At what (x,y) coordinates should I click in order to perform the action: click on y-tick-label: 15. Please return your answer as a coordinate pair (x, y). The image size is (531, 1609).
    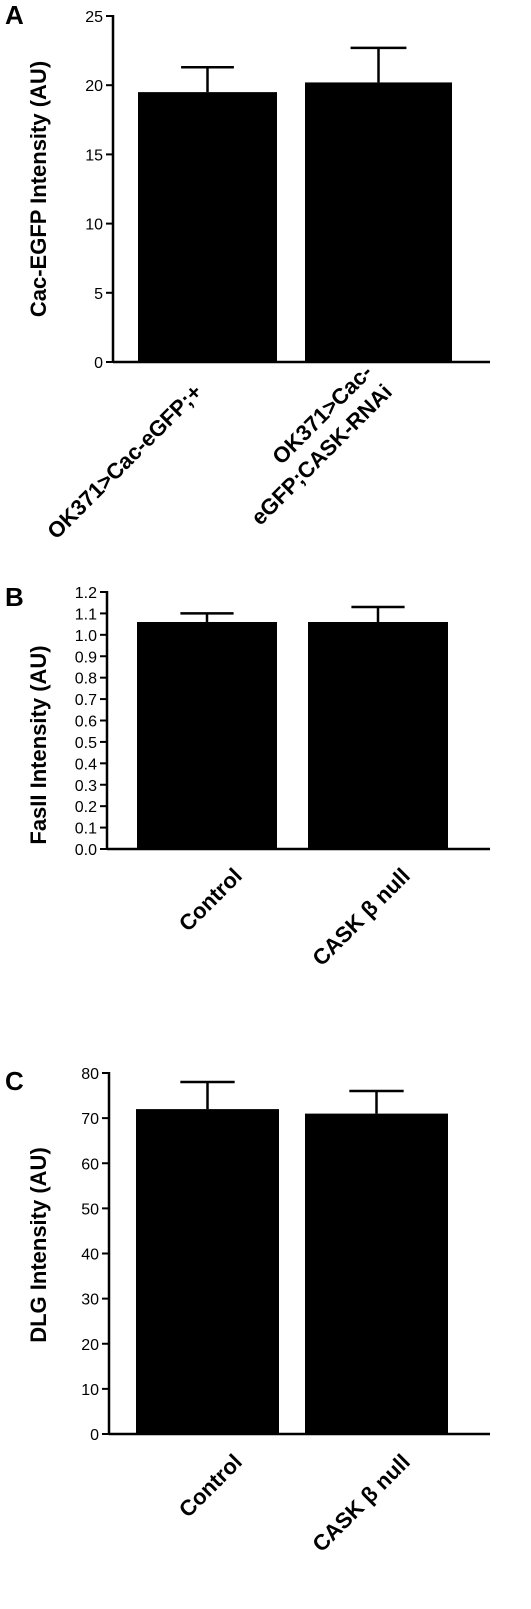
    Looking at the image, I should click on (94, 155).